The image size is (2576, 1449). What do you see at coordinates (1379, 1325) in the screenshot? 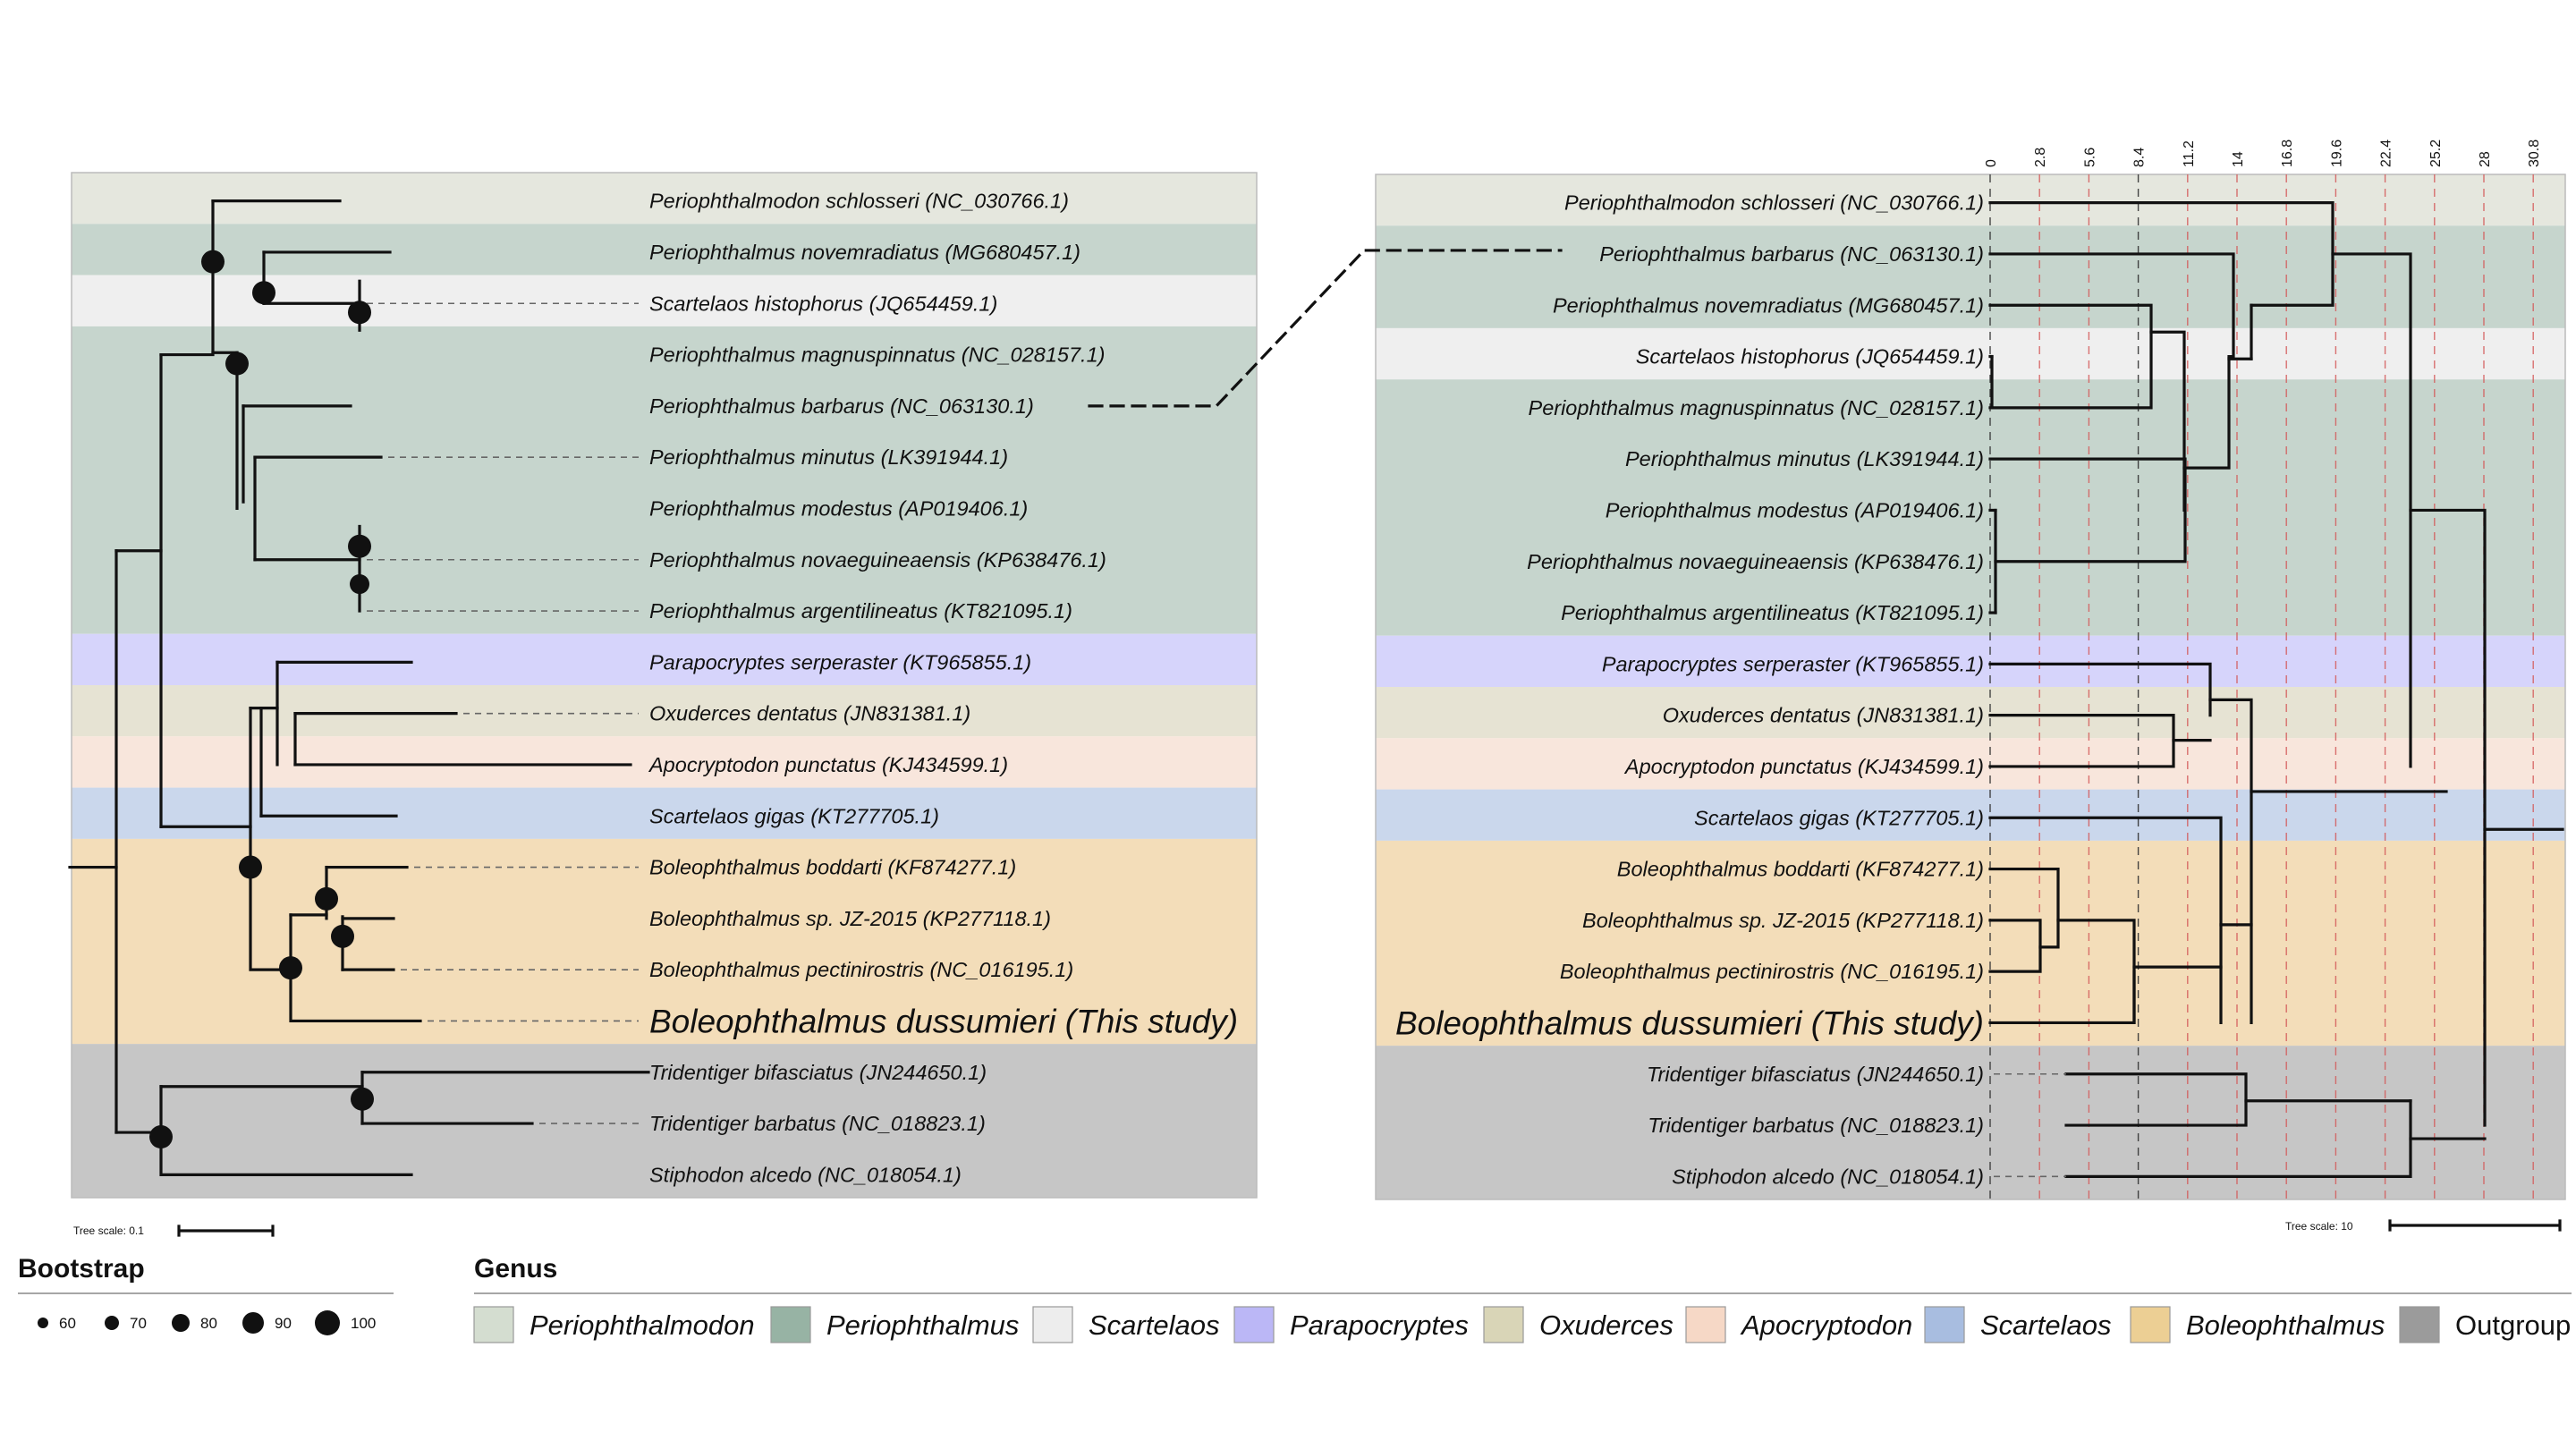
I see `genus-label: Parapocryptes` at bounding box center [1379, 1325].